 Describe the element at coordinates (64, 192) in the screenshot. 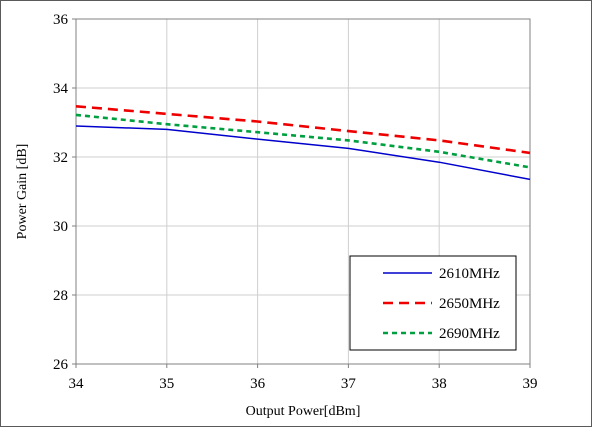

I see `y-axis-ticks: 26 28 30 32 34 36` at that location.